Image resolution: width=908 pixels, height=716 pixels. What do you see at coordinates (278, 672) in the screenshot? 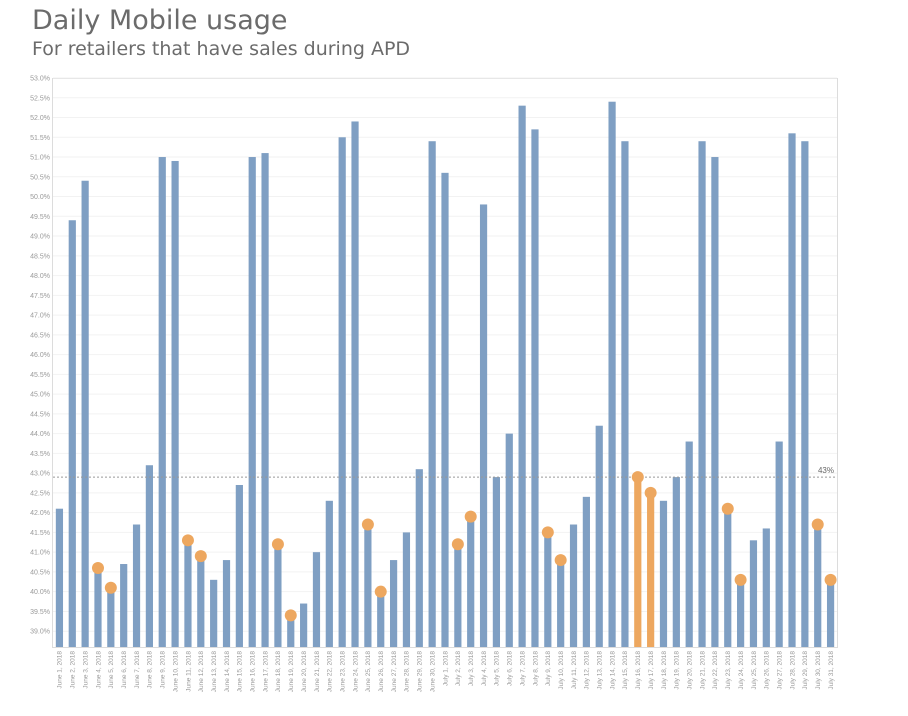
I see `x-tick-label: June 18, 2018` at bounding box center [278, 672].